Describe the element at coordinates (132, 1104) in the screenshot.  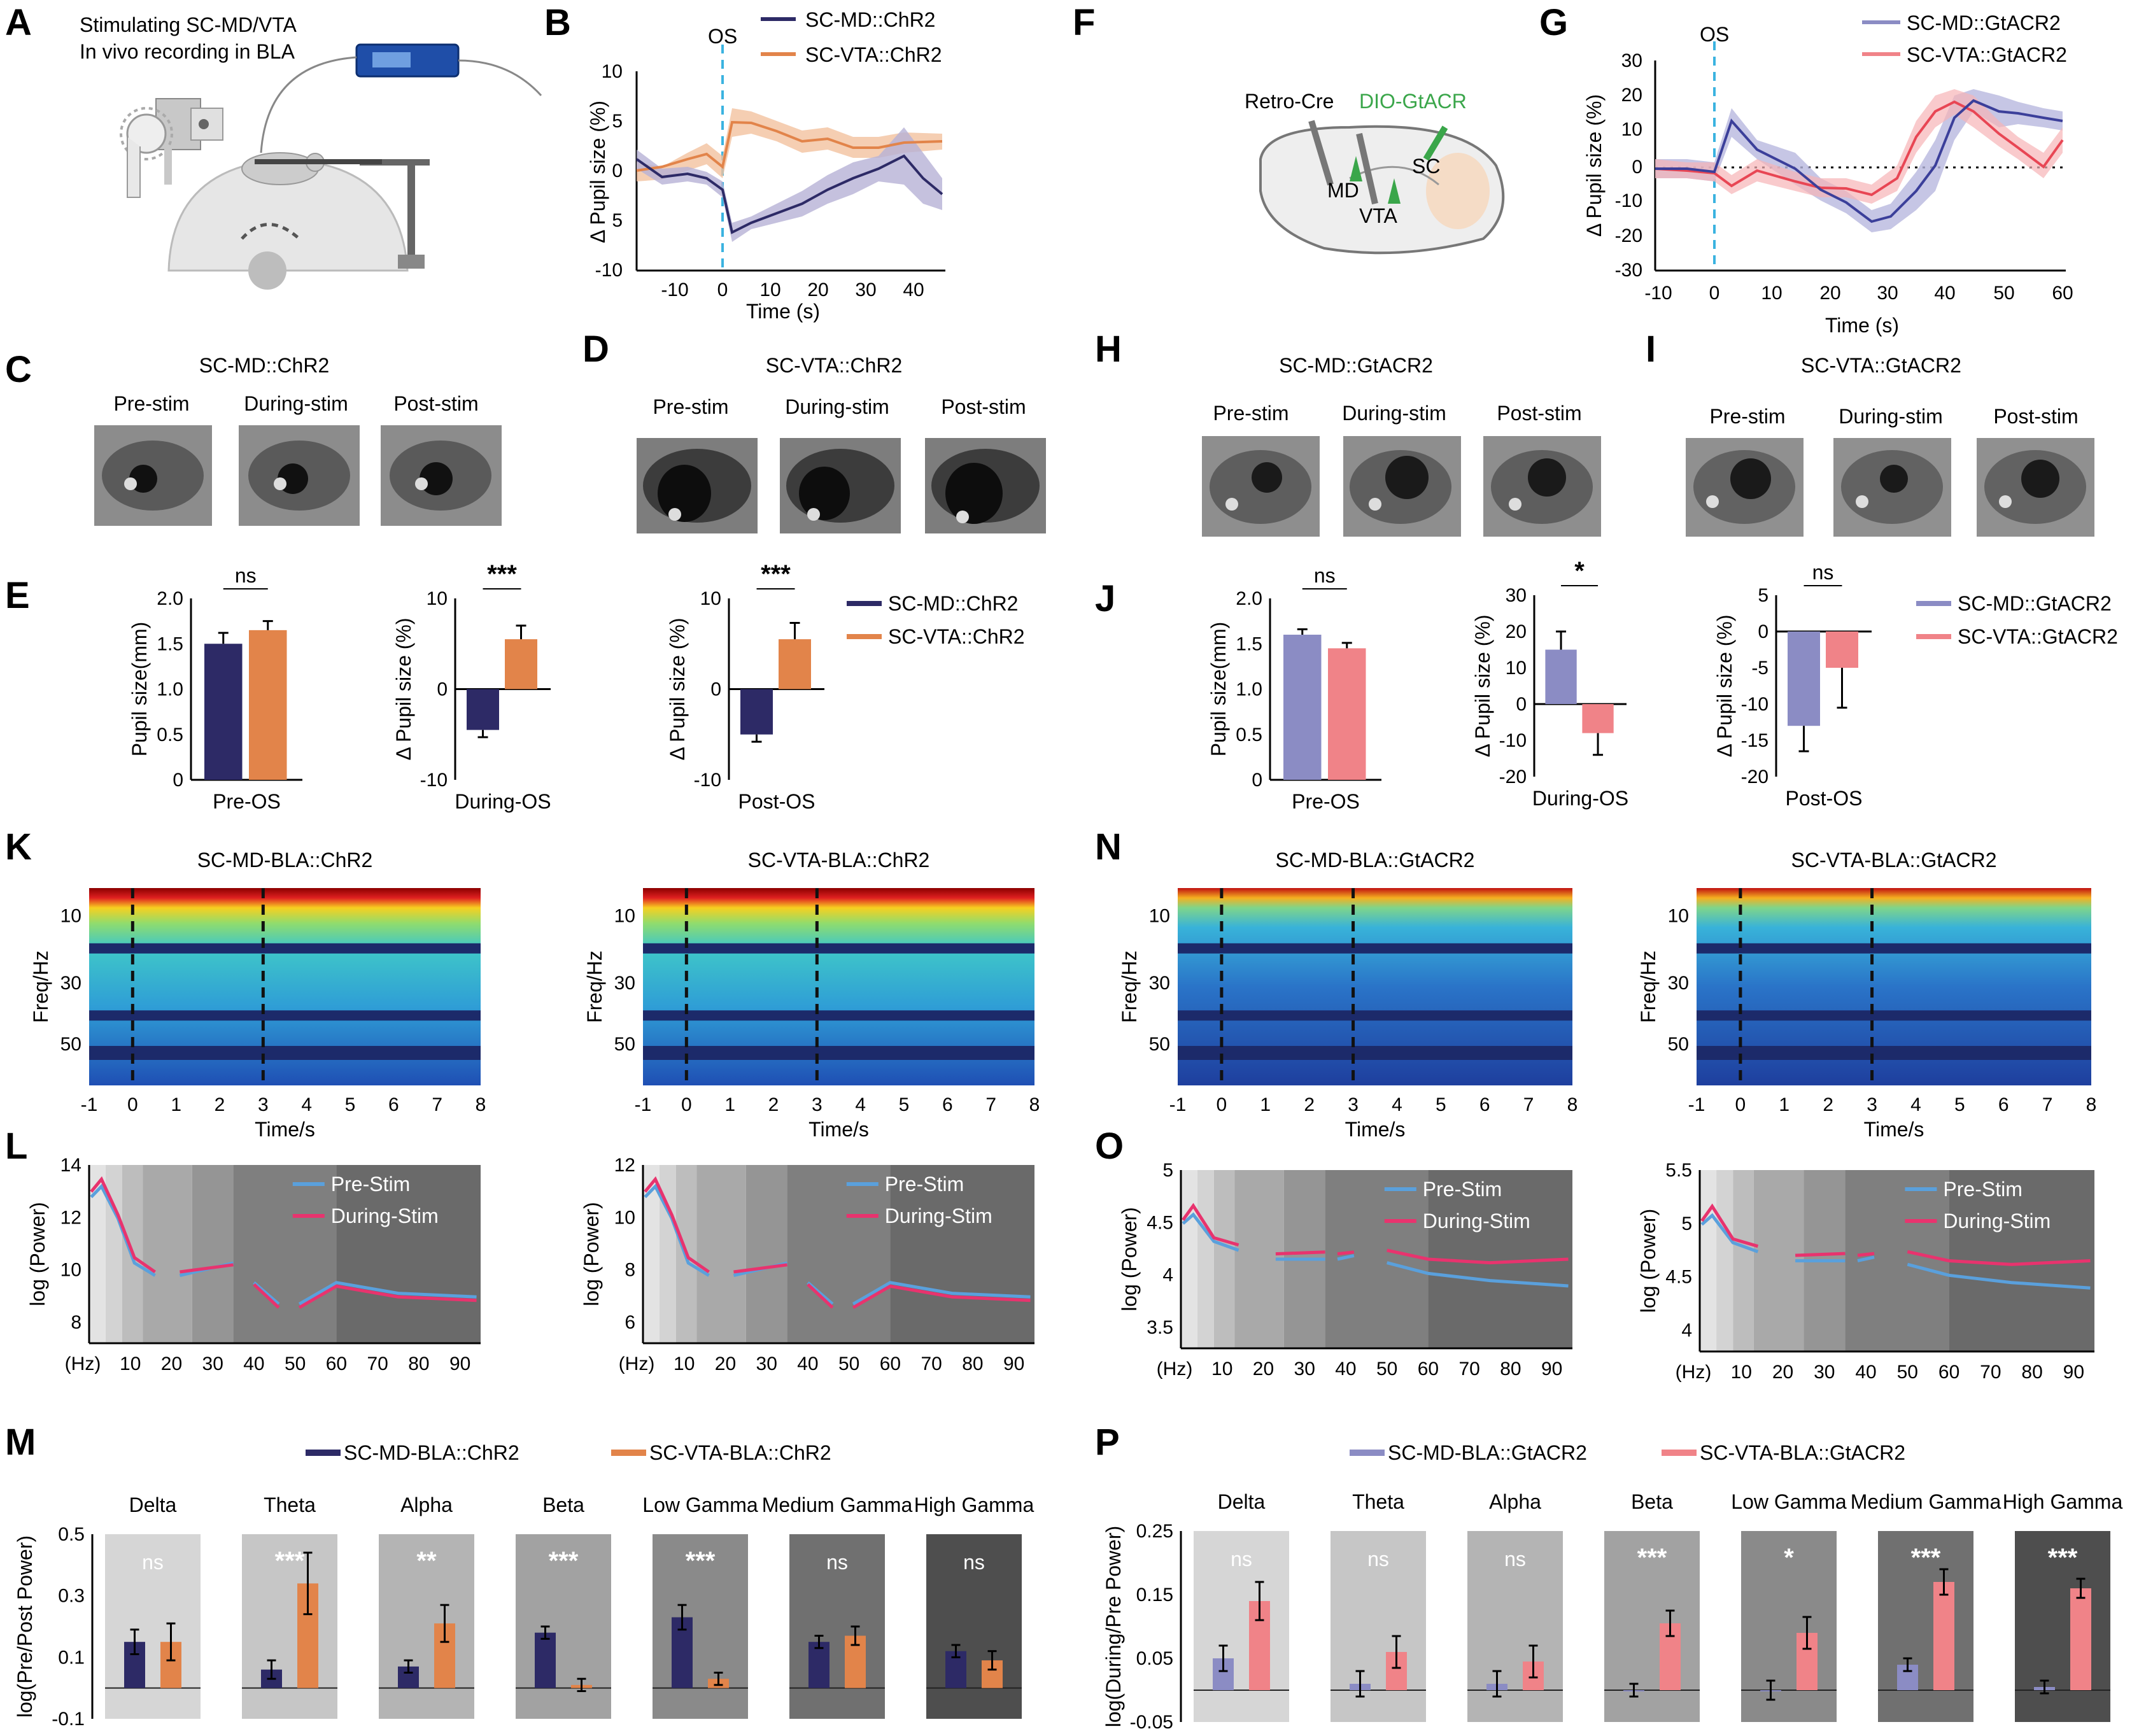
I see `x-tick: 0` at that location.